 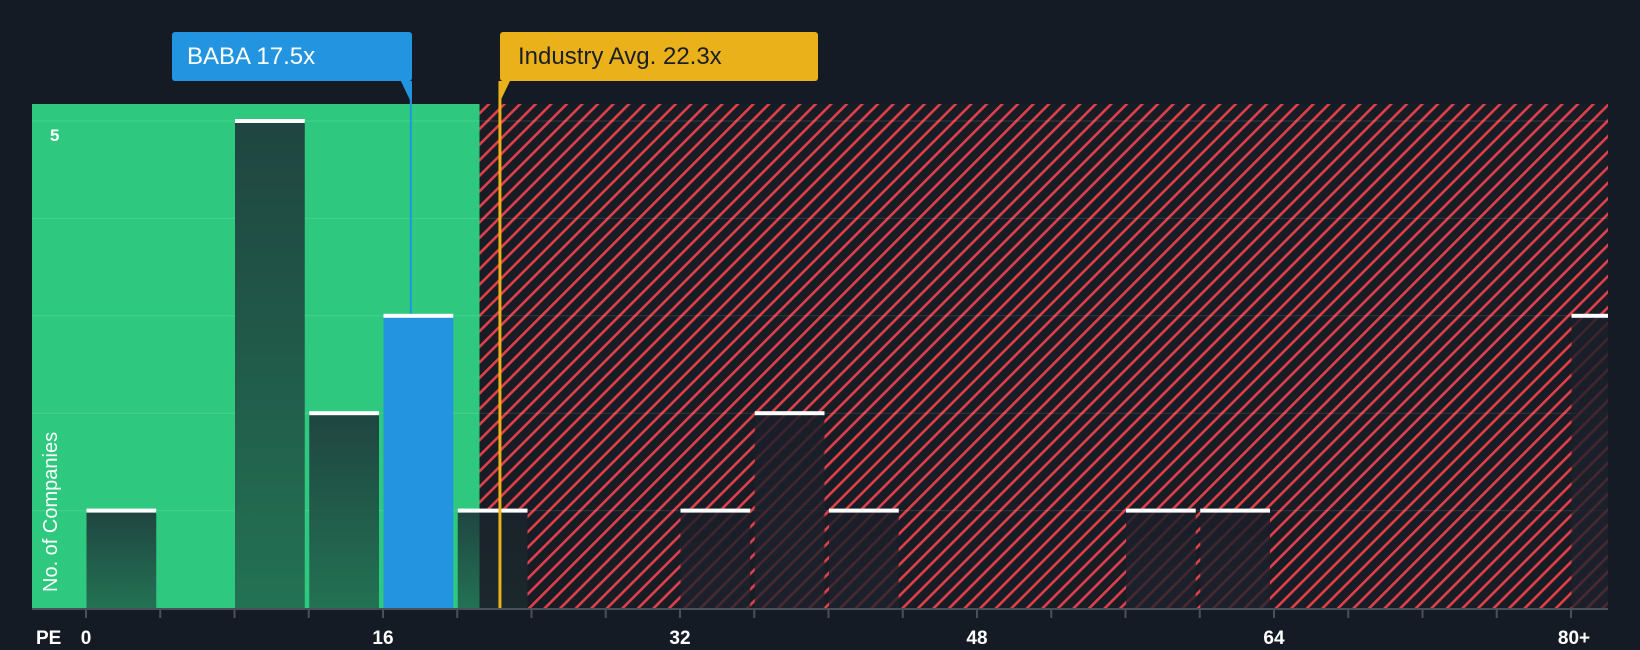 What do you see at coordinates (418, 461) in the screenshot?
I see `baba-bar` at bounding box center [418, 461].